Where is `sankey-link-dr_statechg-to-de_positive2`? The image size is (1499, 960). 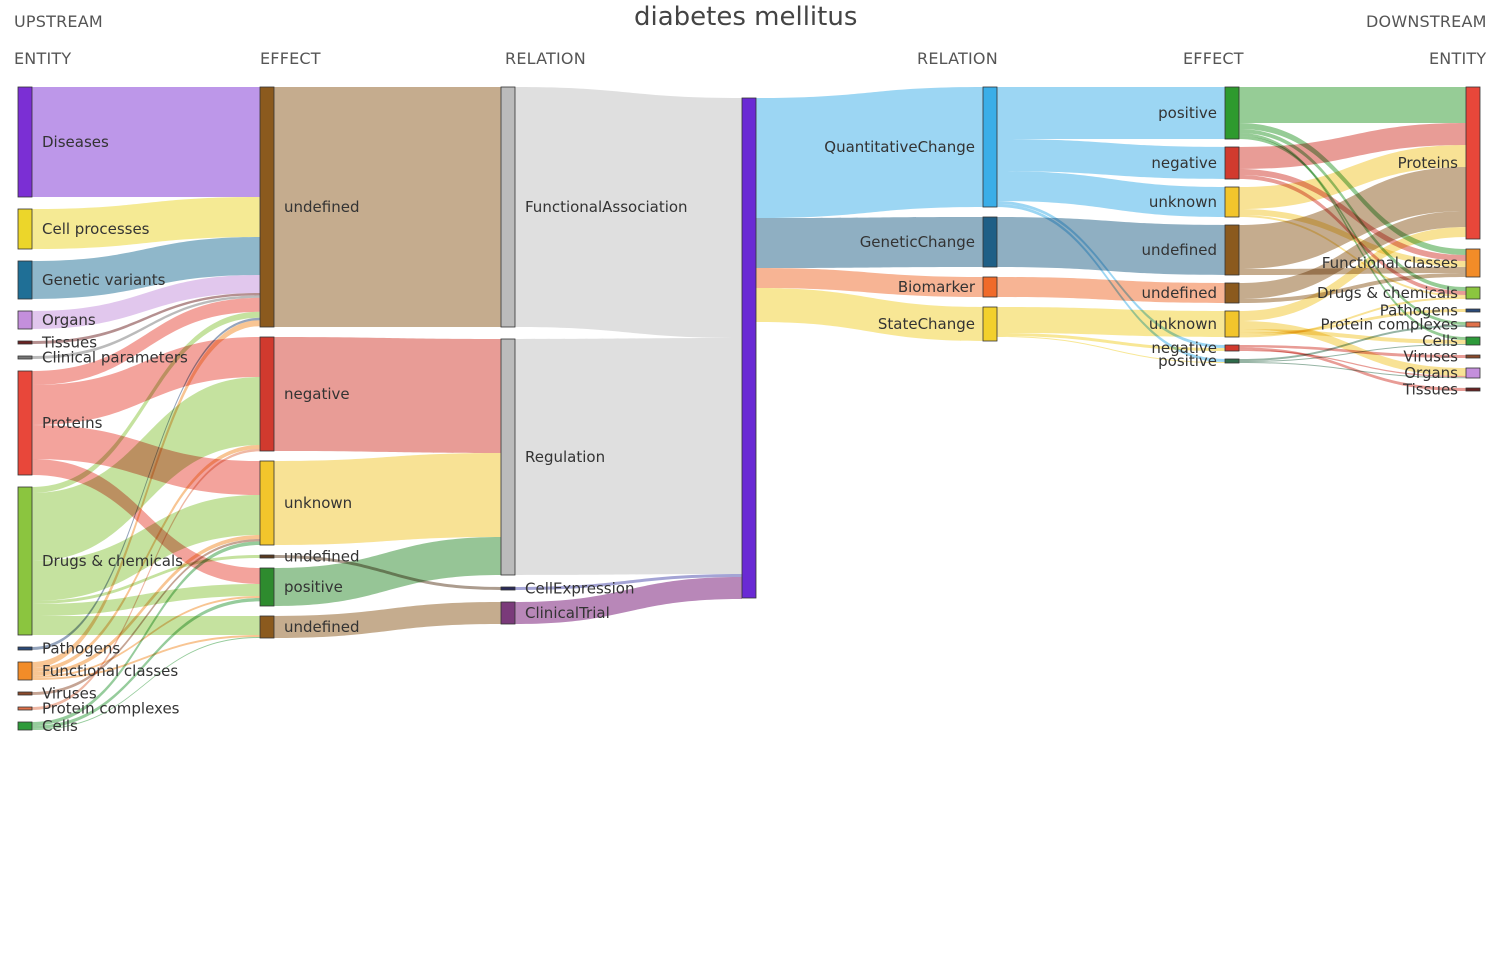
sankey-link-dr_statechg-to-de_positive2 is located at coordinates (1111, 349).